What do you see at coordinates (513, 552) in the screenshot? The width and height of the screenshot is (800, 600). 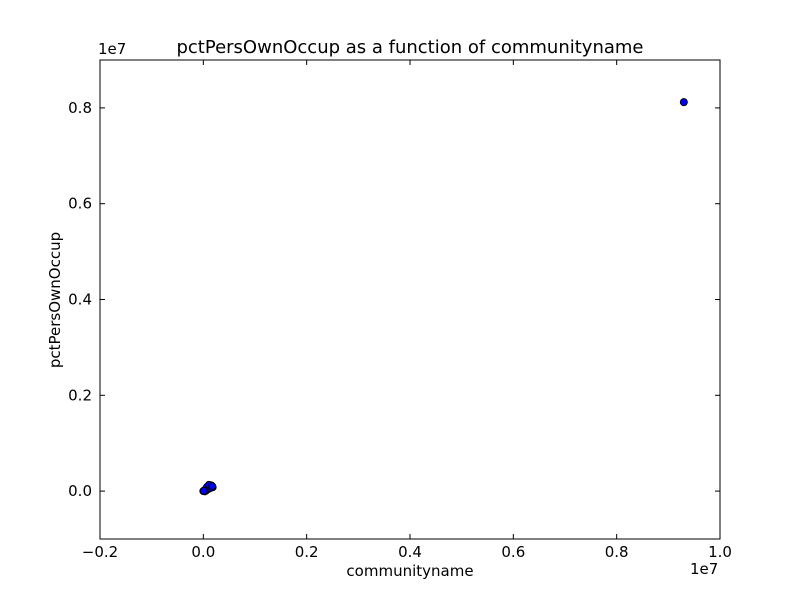 I see `x-tick-label: 0.6` at bounding box center [513, 552].